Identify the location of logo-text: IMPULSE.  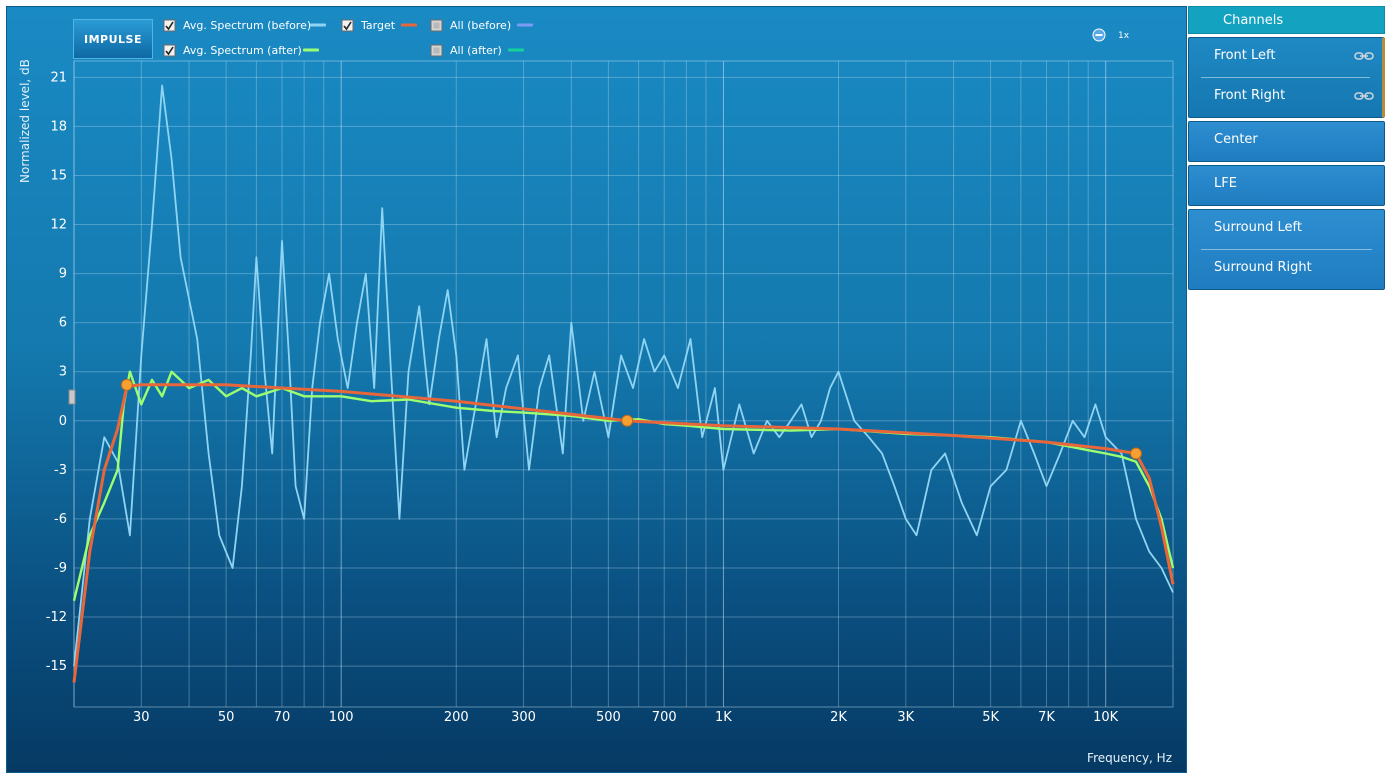
(113, 39).